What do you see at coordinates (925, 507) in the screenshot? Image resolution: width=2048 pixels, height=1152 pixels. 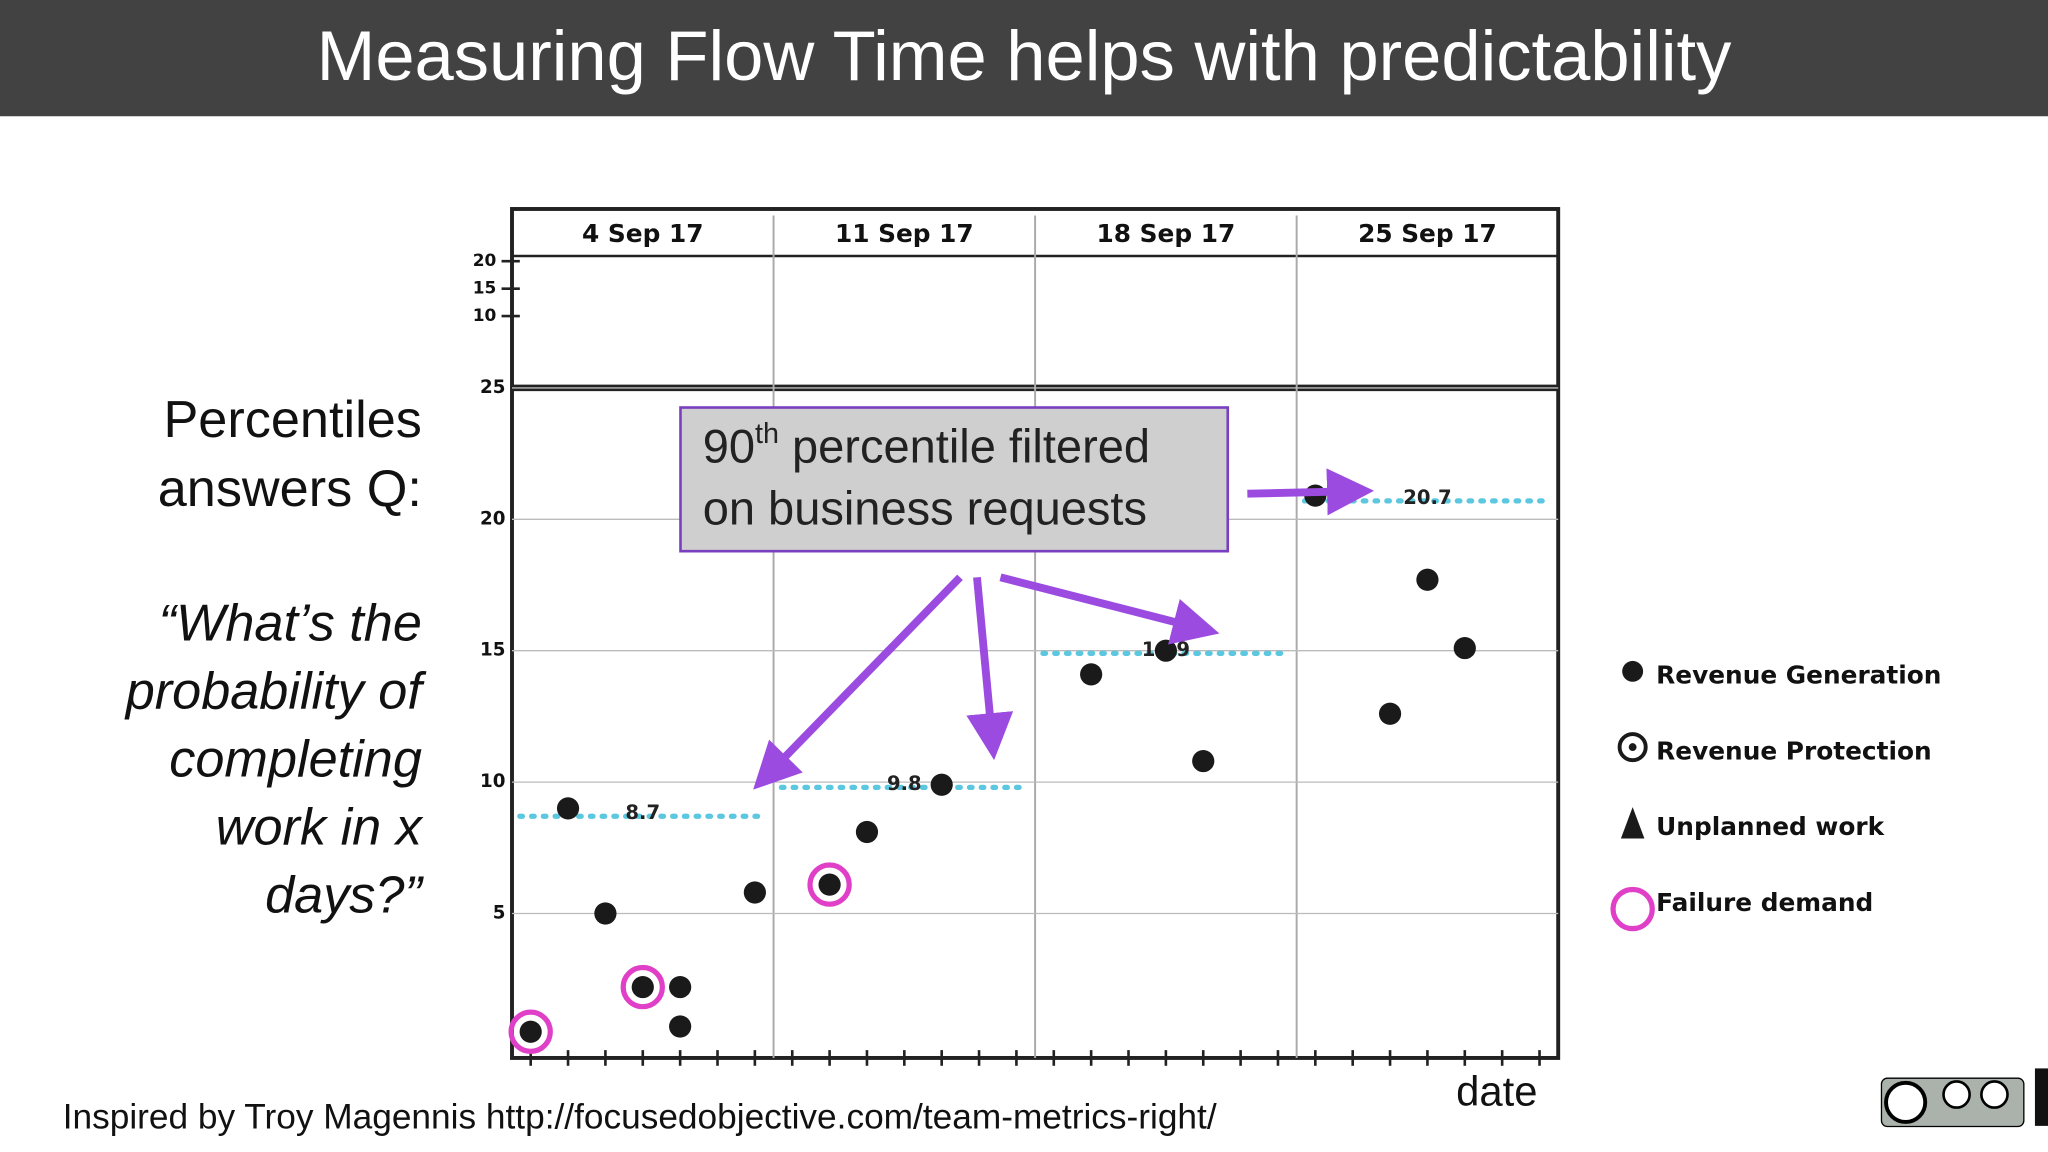 I see `callout-line-2: on business requests` at bounding box center [925, 507].